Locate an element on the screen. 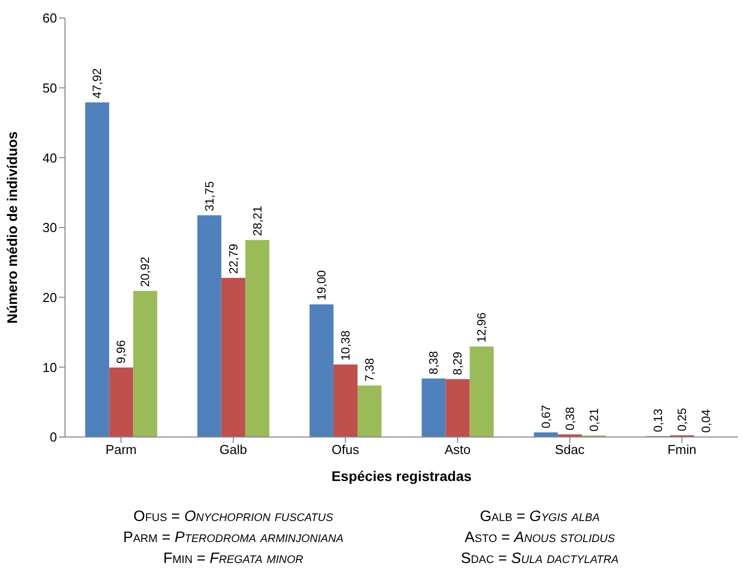  data-label: 31,75 is located at coordinates (209, 196).